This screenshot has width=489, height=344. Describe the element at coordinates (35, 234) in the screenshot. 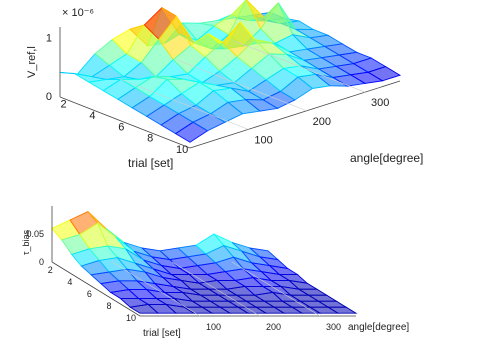

I see `z-tick-label: 0.05` at that location.